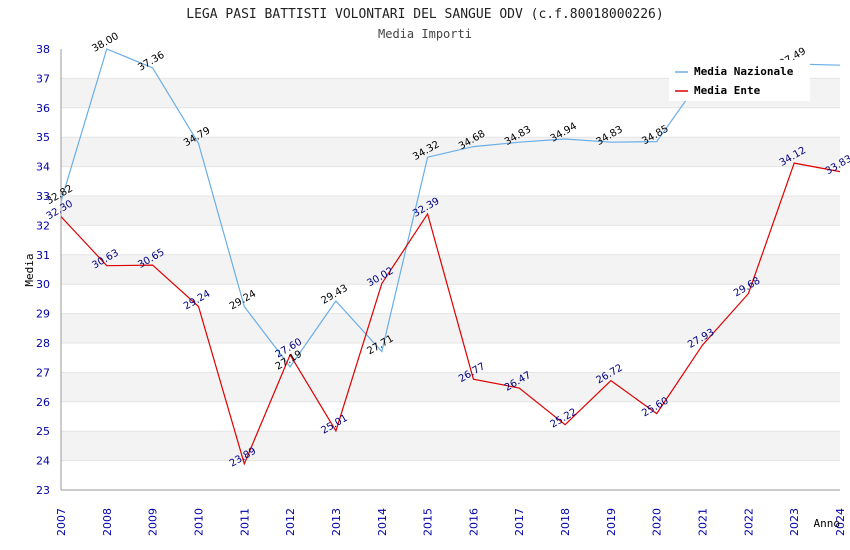 Image resolution: width=850 pixels, height=550 pixels. I want to click on y-tick-label: 34, so click(43, 167).